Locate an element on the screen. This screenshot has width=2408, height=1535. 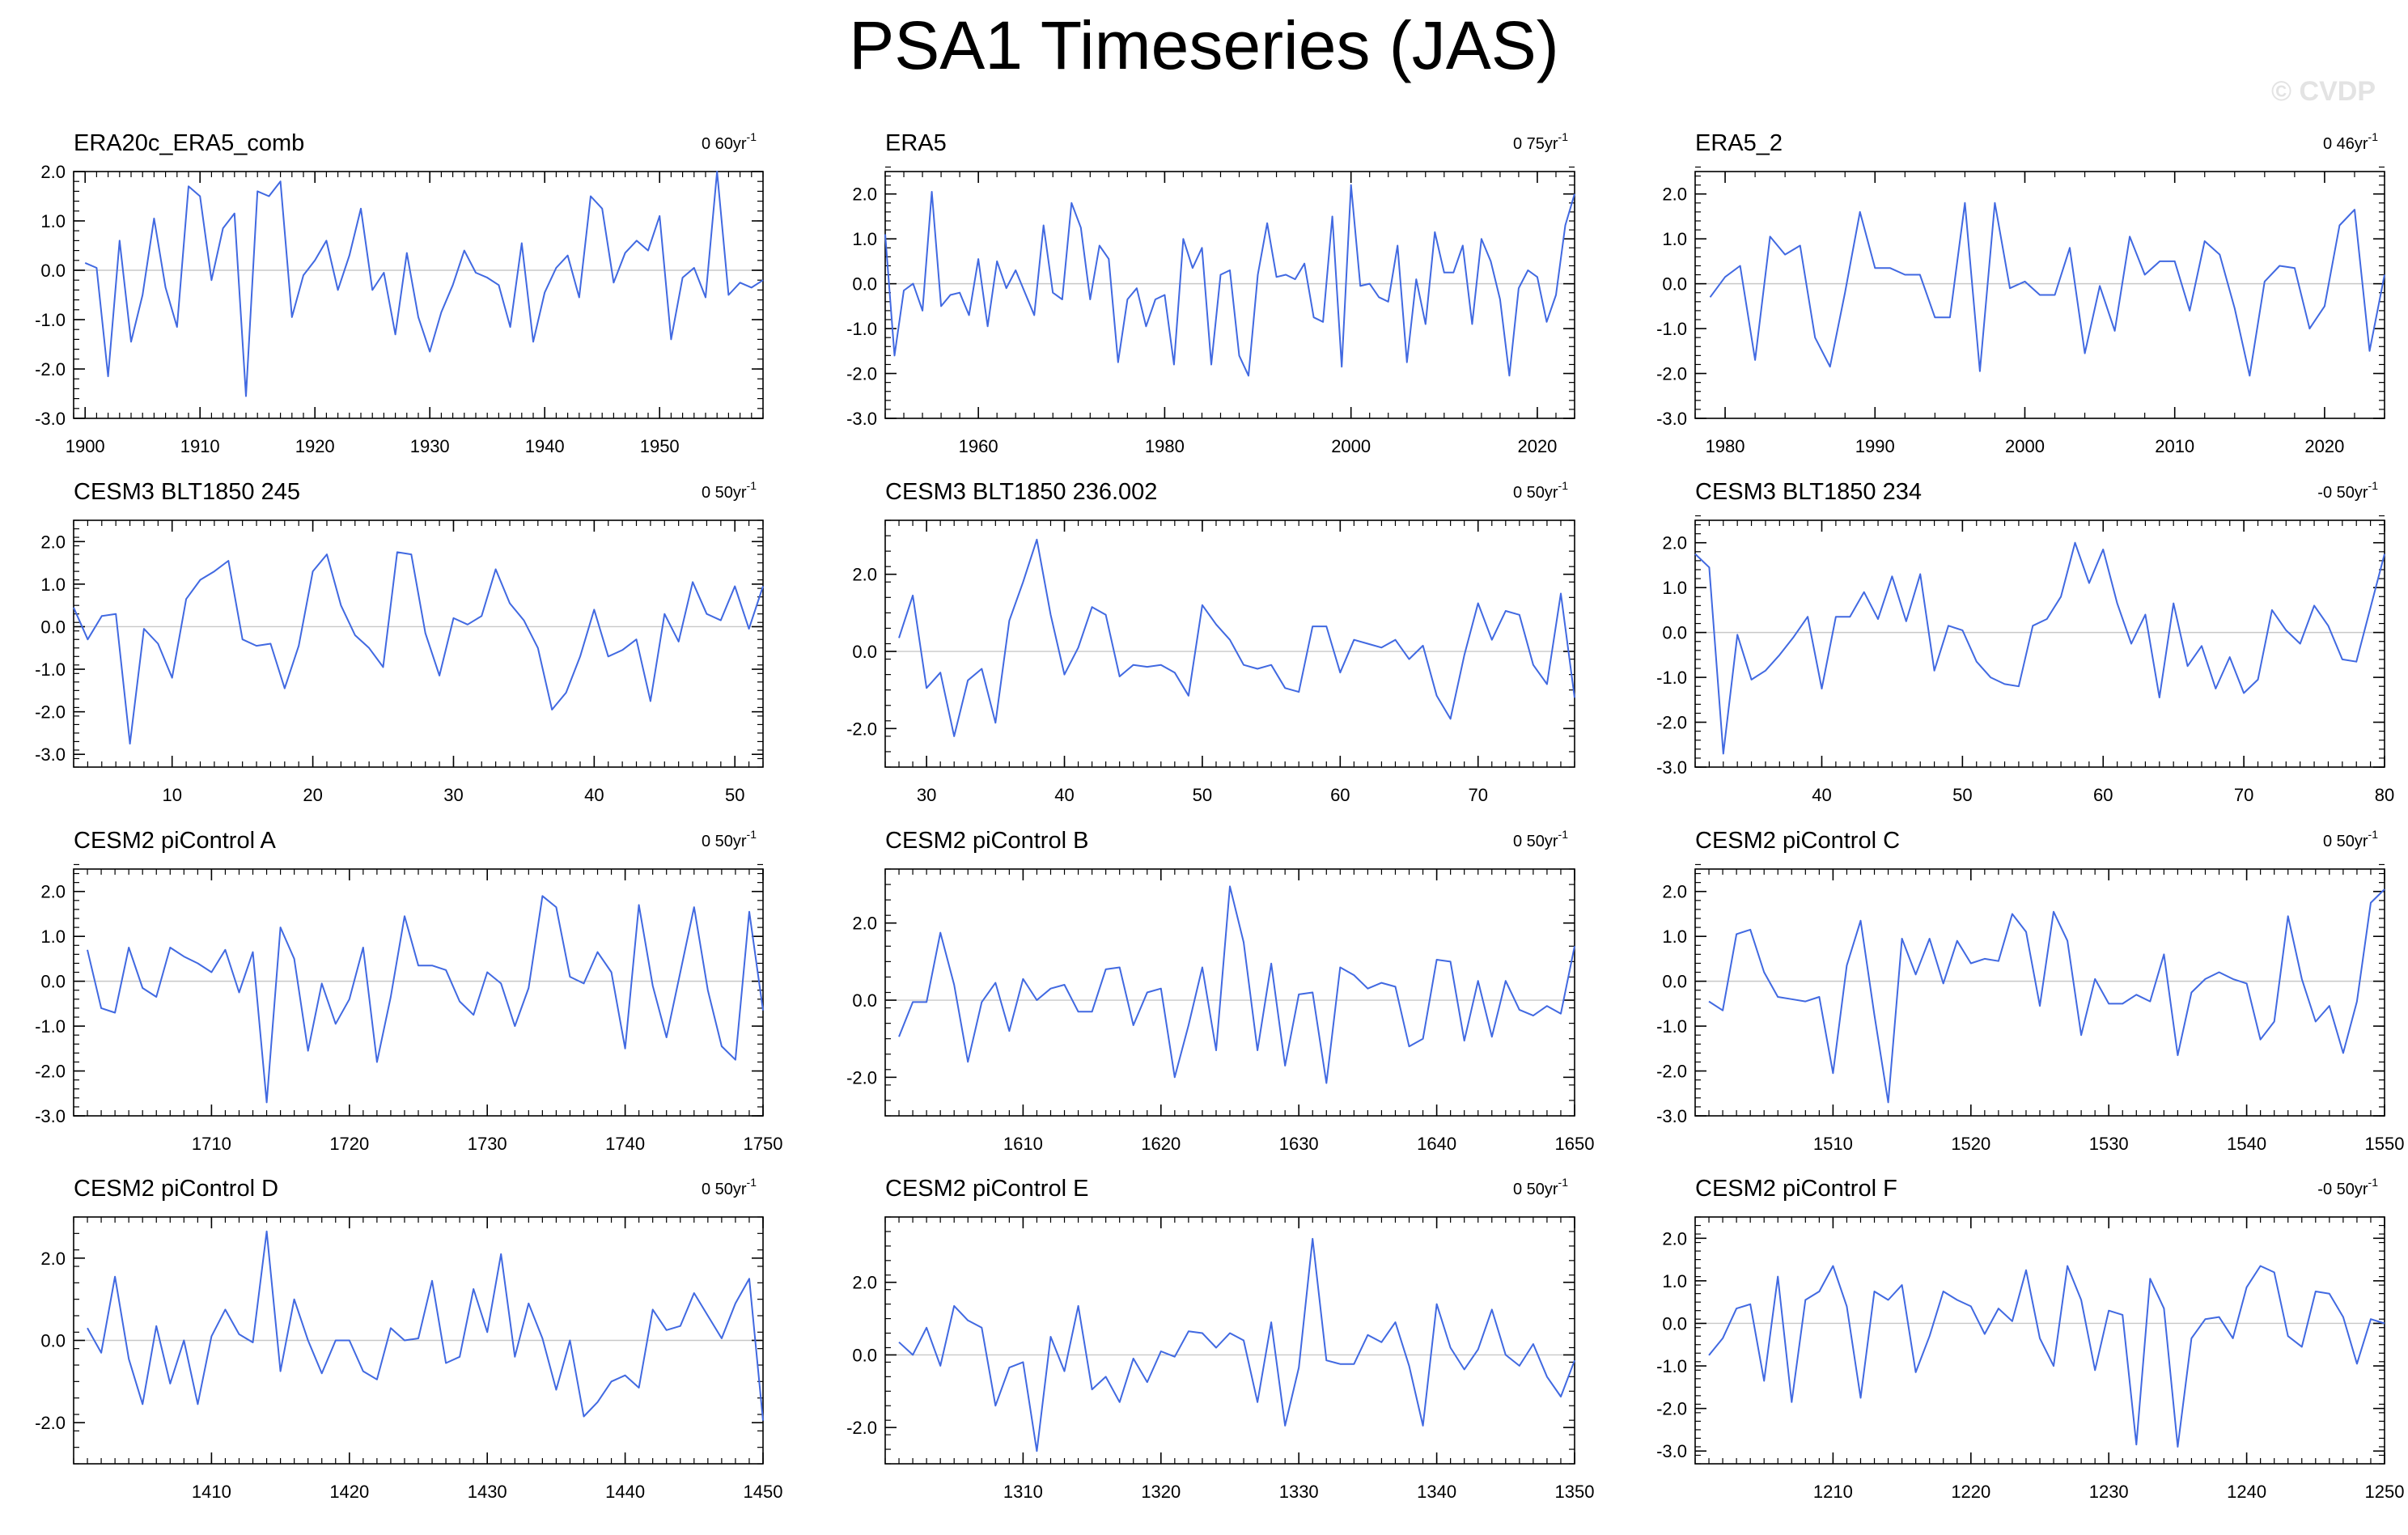
trend-value: 0 46yr is located at coordinates (2345, 144).